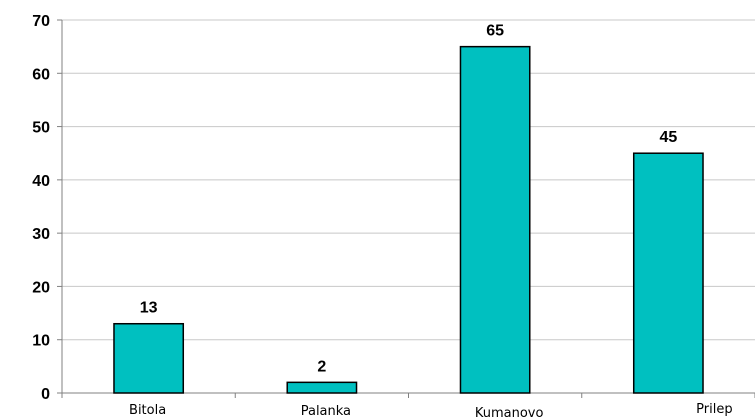 The height and width of the screenshot is (420, 755). Describe the element at coordinates (41, 128) in the screenshot. I see `y-tick-label-50: 50` at that location.